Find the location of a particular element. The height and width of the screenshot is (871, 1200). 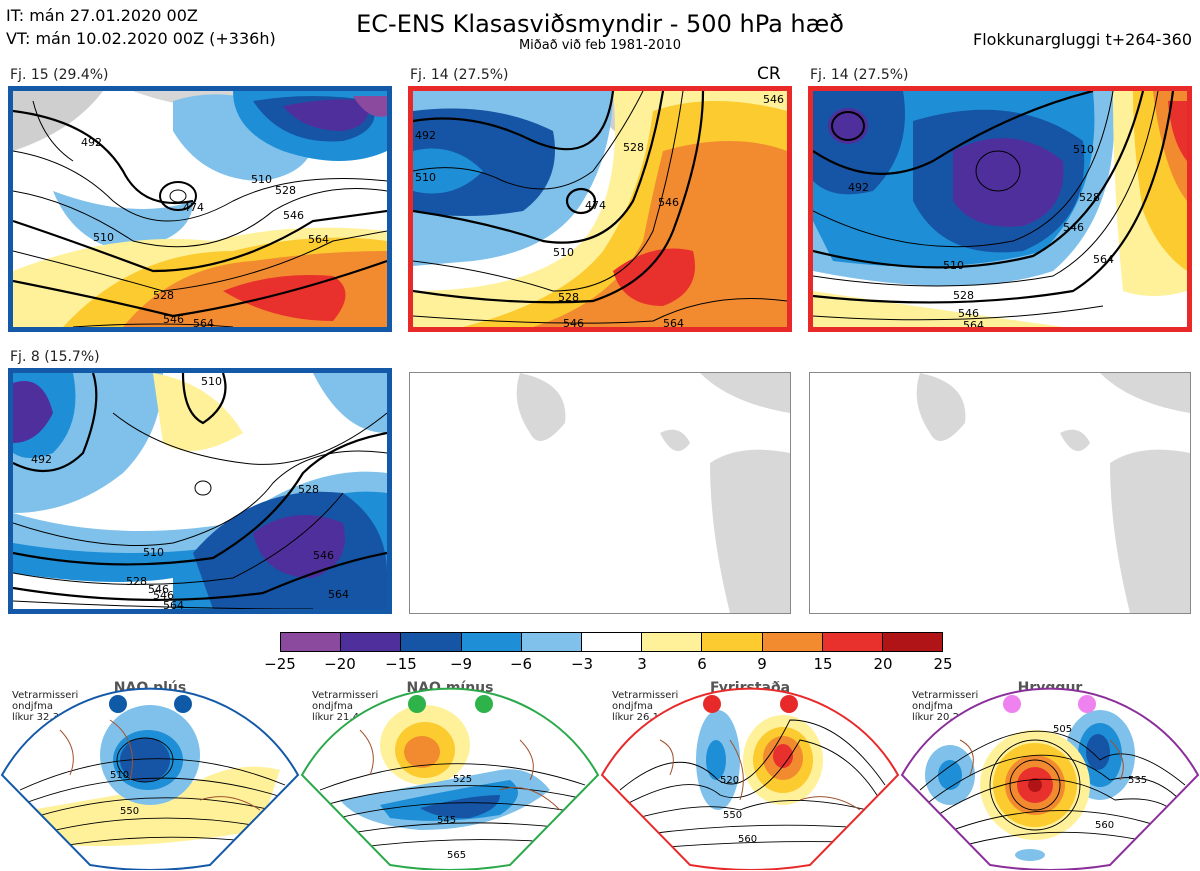

panel-2-label: Fj. 14 (27.5%) is located at coordinates (459, 75).